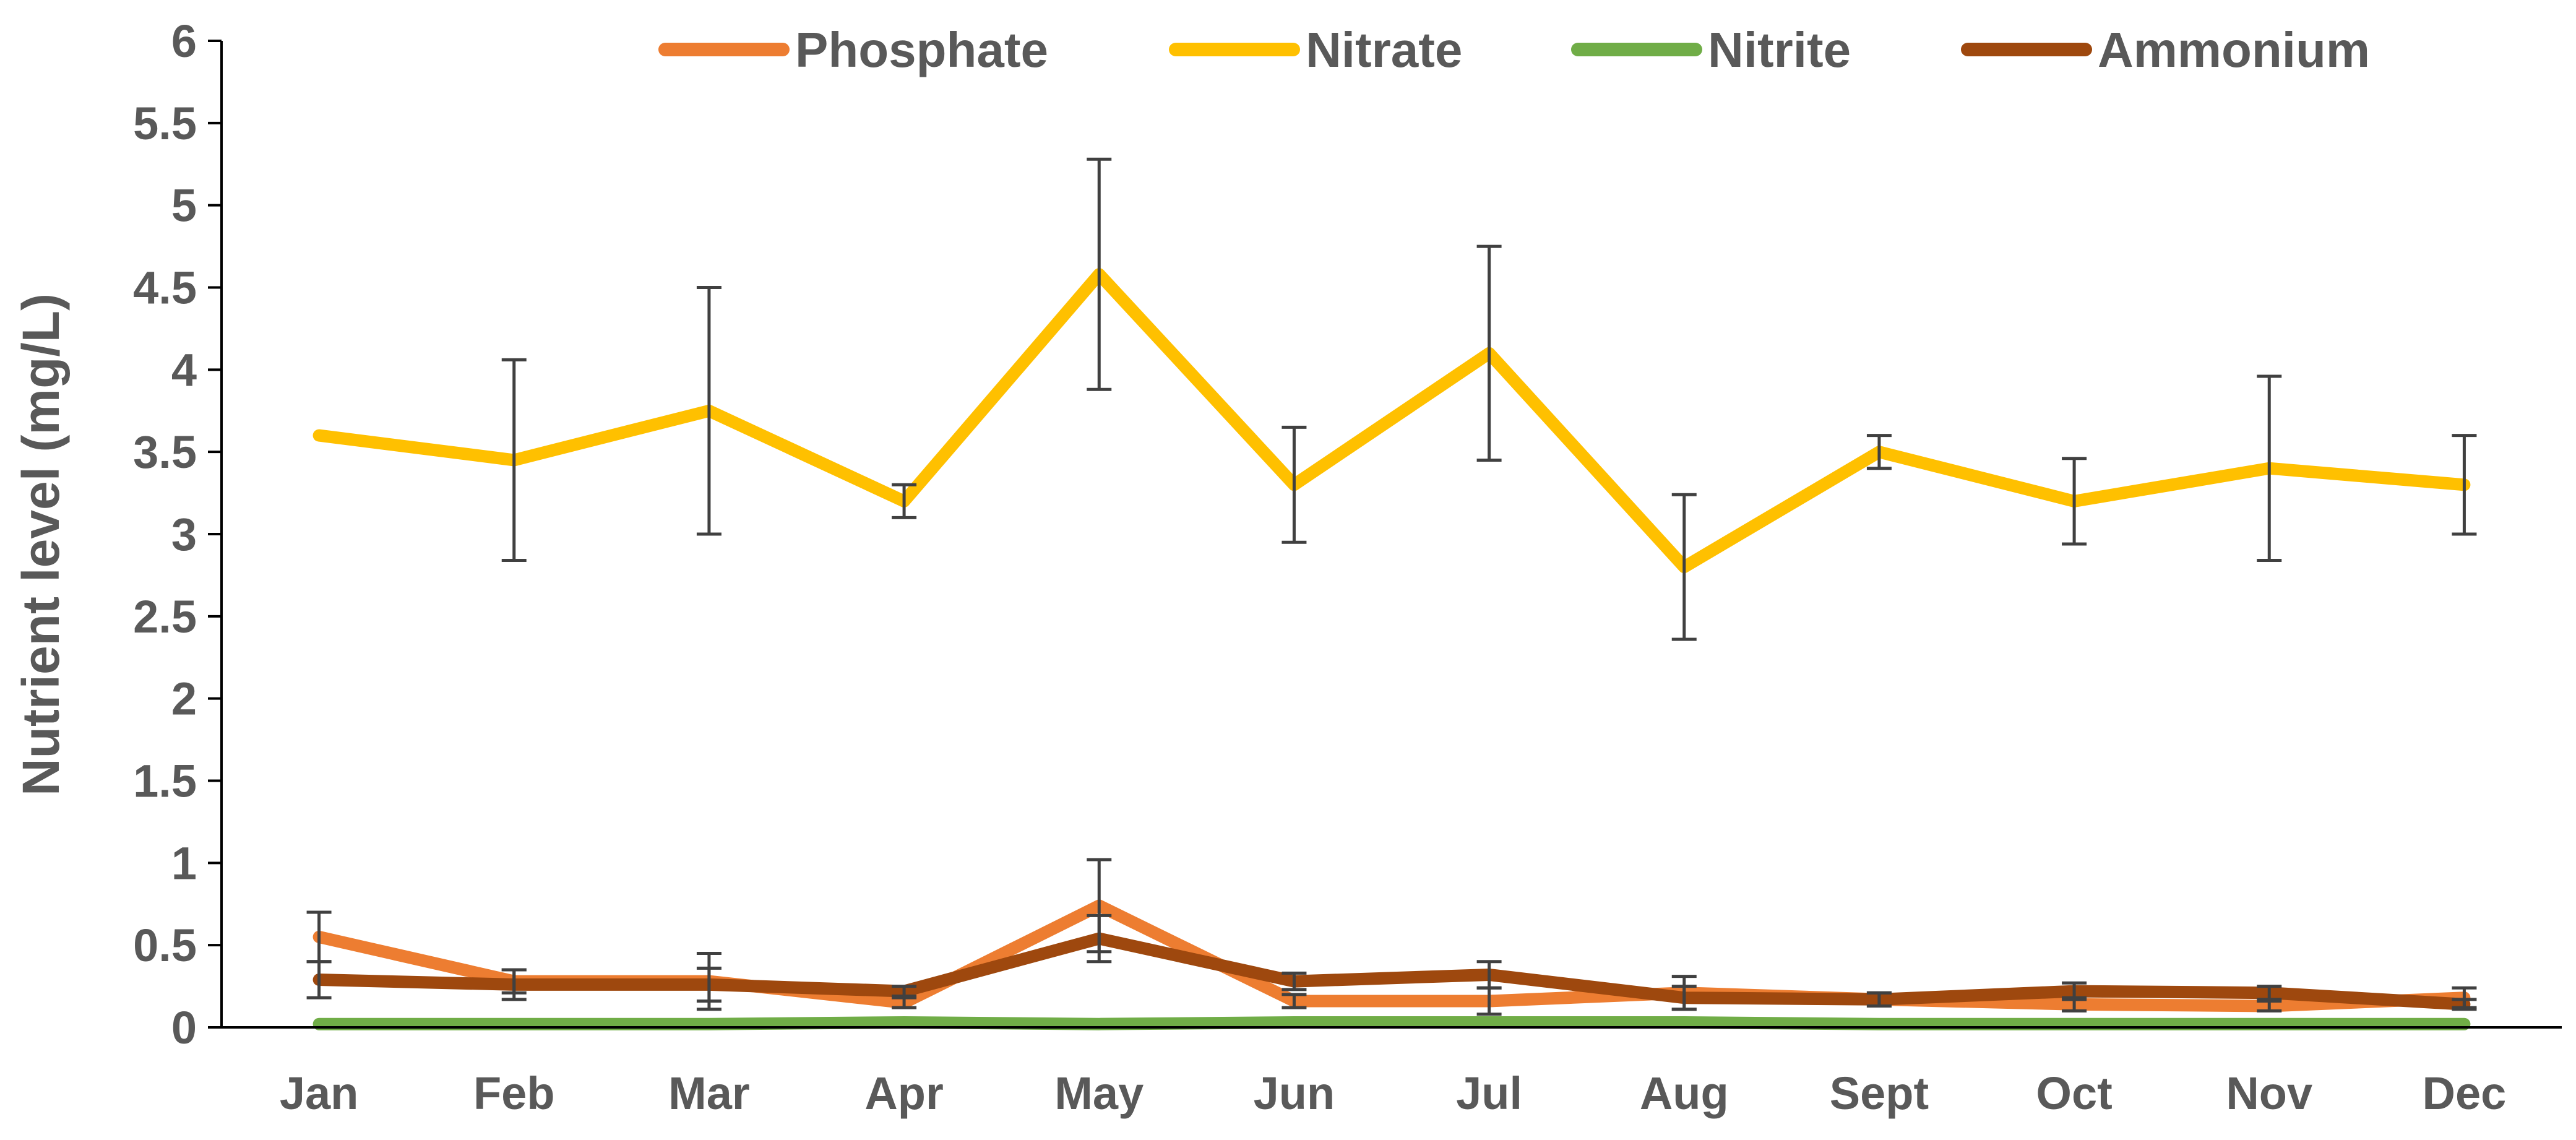 The width and height of the screenshot is (2576, 1140). What do you see at coordinates (1514, 49) in the screenshot?
I see `legend: Phosphate Nitrate Nitrite Ammonium` at bounding box center [1514, 49].